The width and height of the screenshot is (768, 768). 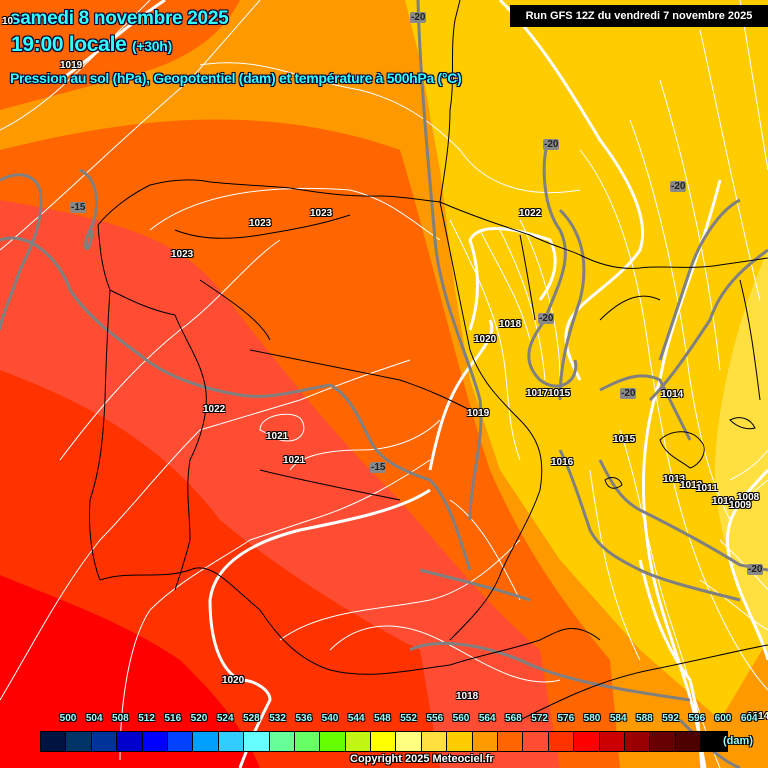 What do you see at coordinates (173, 718) in the screenshot?
I see `colorbar-tick-label: 516` at bounding box center [173, 718].